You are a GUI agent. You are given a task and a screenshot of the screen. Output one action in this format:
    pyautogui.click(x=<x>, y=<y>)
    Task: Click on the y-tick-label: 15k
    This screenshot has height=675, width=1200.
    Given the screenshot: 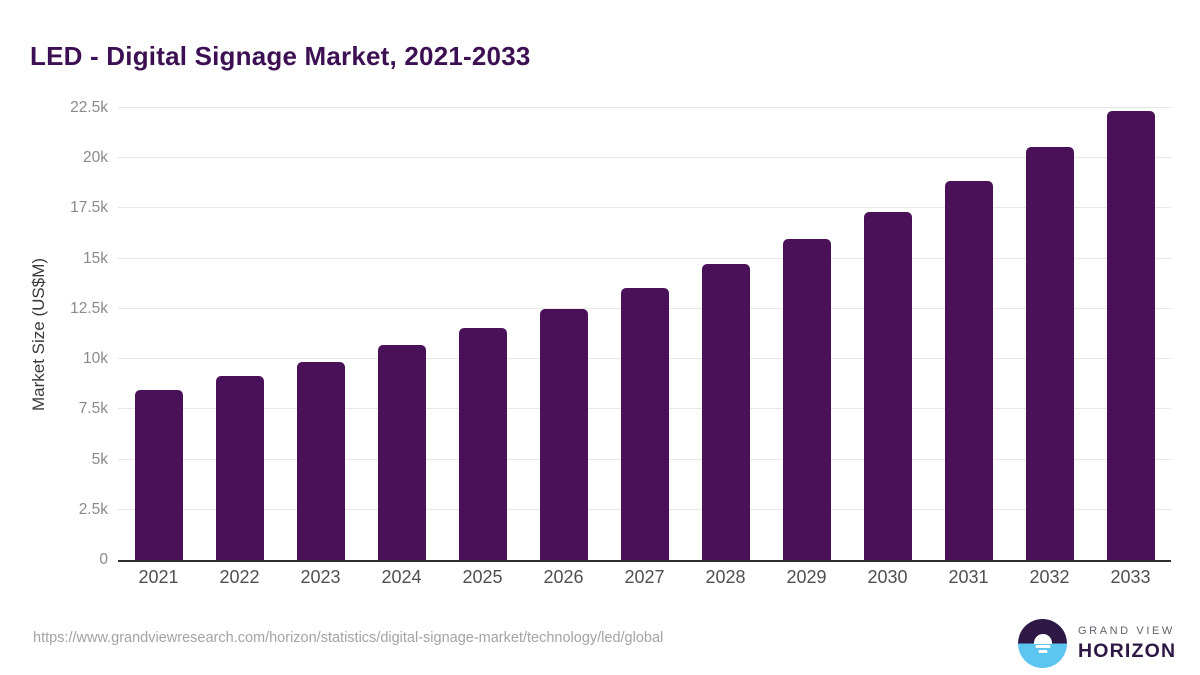 What is the action you would take?
    pyautogui.click(x=95, y=258)
    